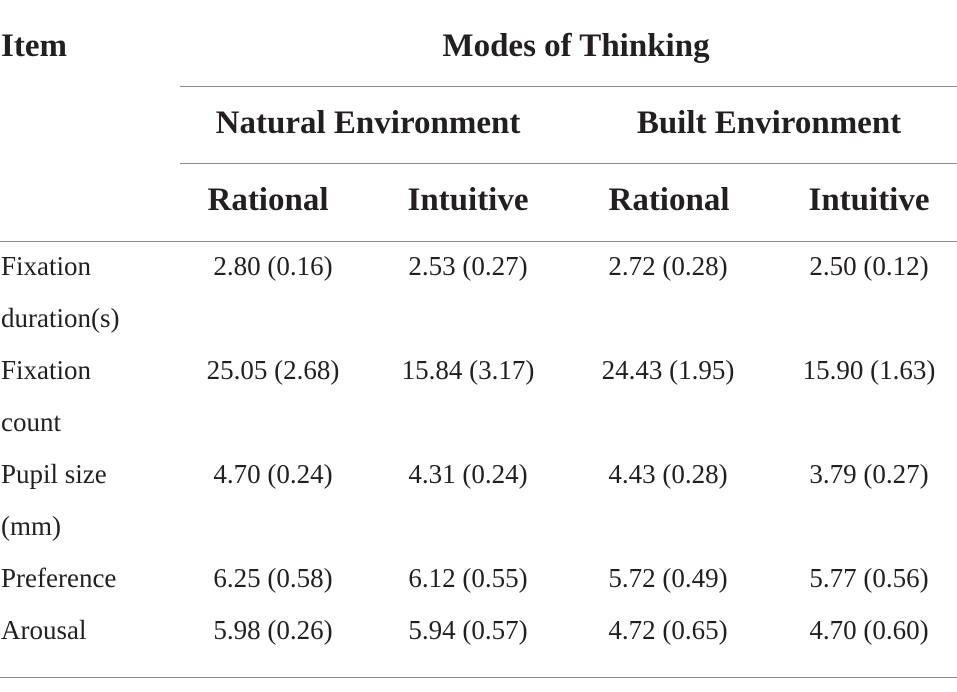  Describe the element at coordinates (668, 578) in the screenshot. I see `table-cell: 5.72 (0.49)` at that location.